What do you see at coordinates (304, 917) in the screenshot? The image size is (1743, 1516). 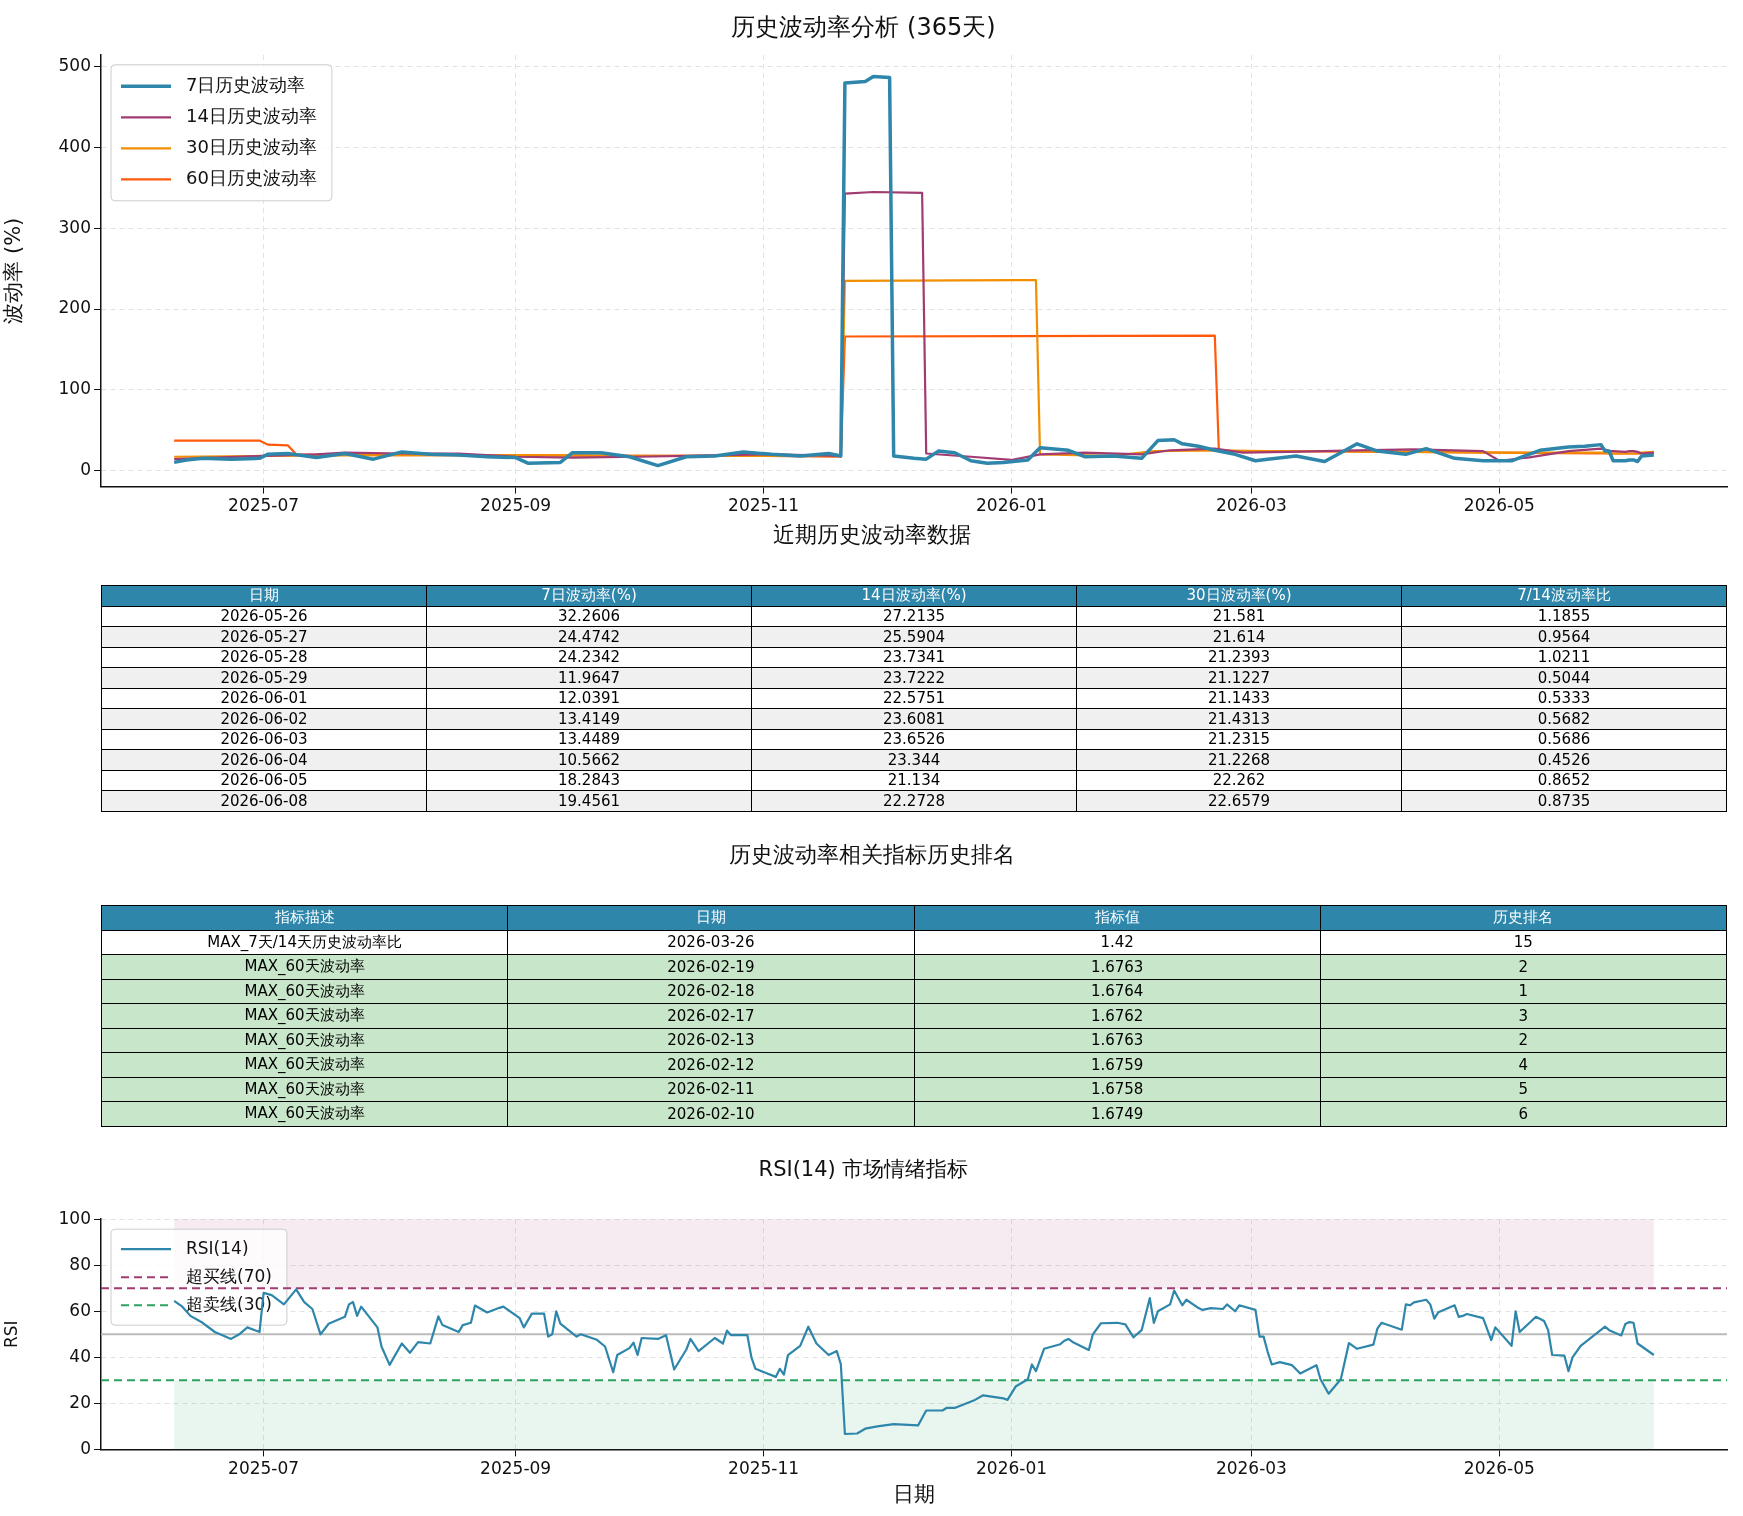 I see `category-label: 指标描述` at bounding box center [304, 917].